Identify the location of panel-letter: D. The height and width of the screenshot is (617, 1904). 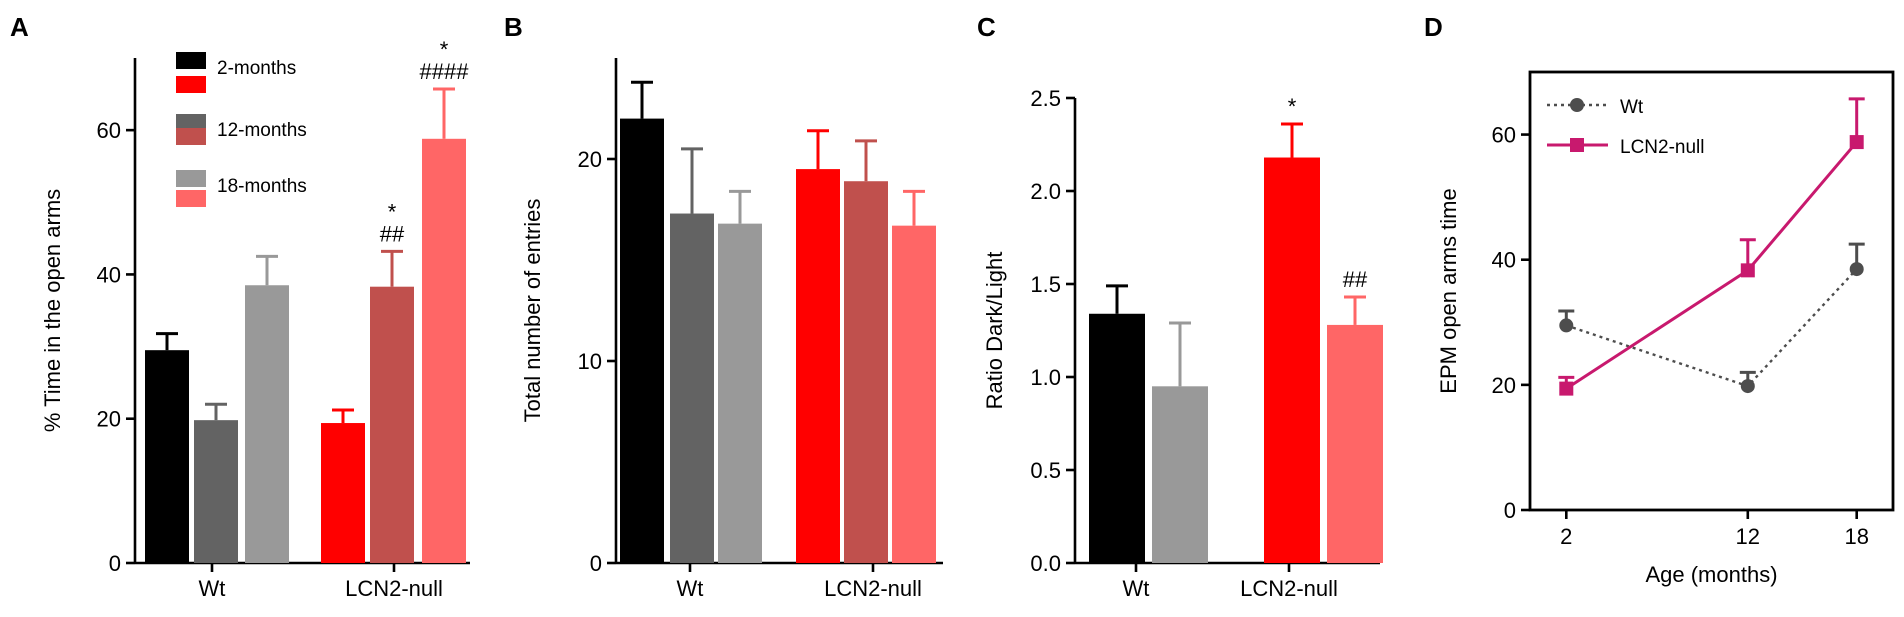
(1433, 27).